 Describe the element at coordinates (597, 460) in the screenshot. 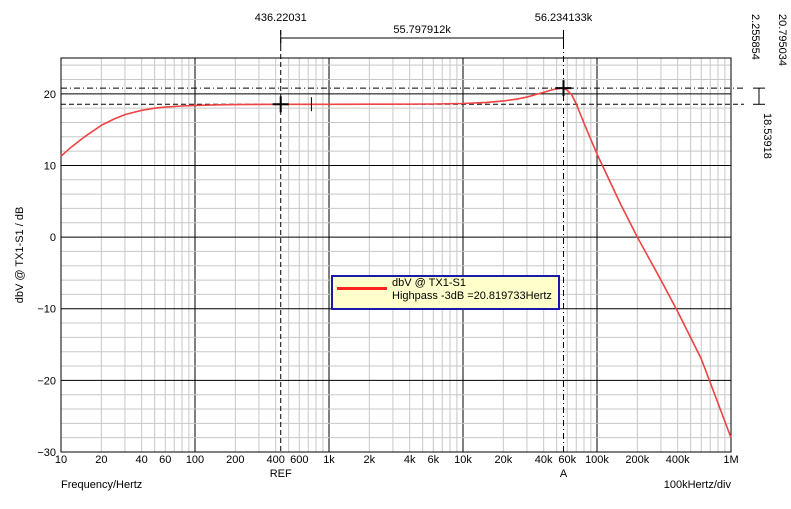

I see `x-tick-label: 100k` at that location.